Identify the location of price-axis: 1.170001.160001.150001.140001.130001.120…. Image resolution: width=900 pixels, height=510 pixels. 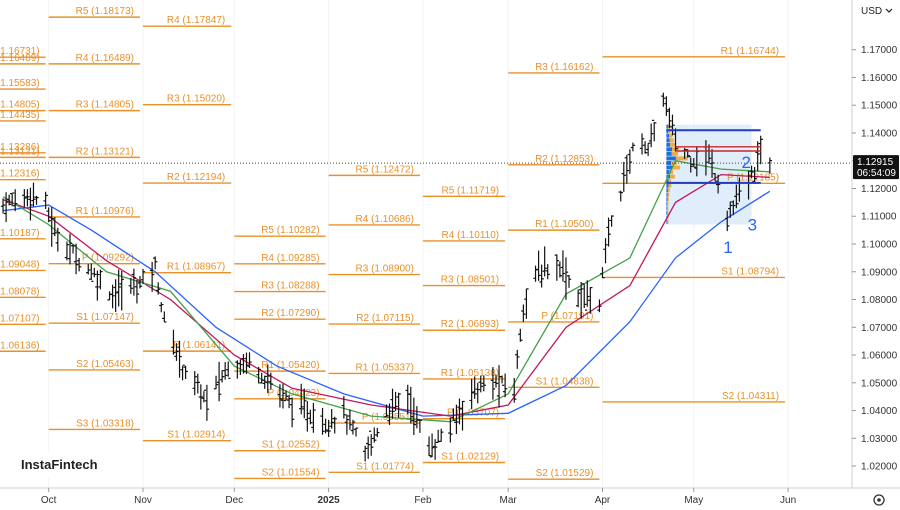
(875, 244).